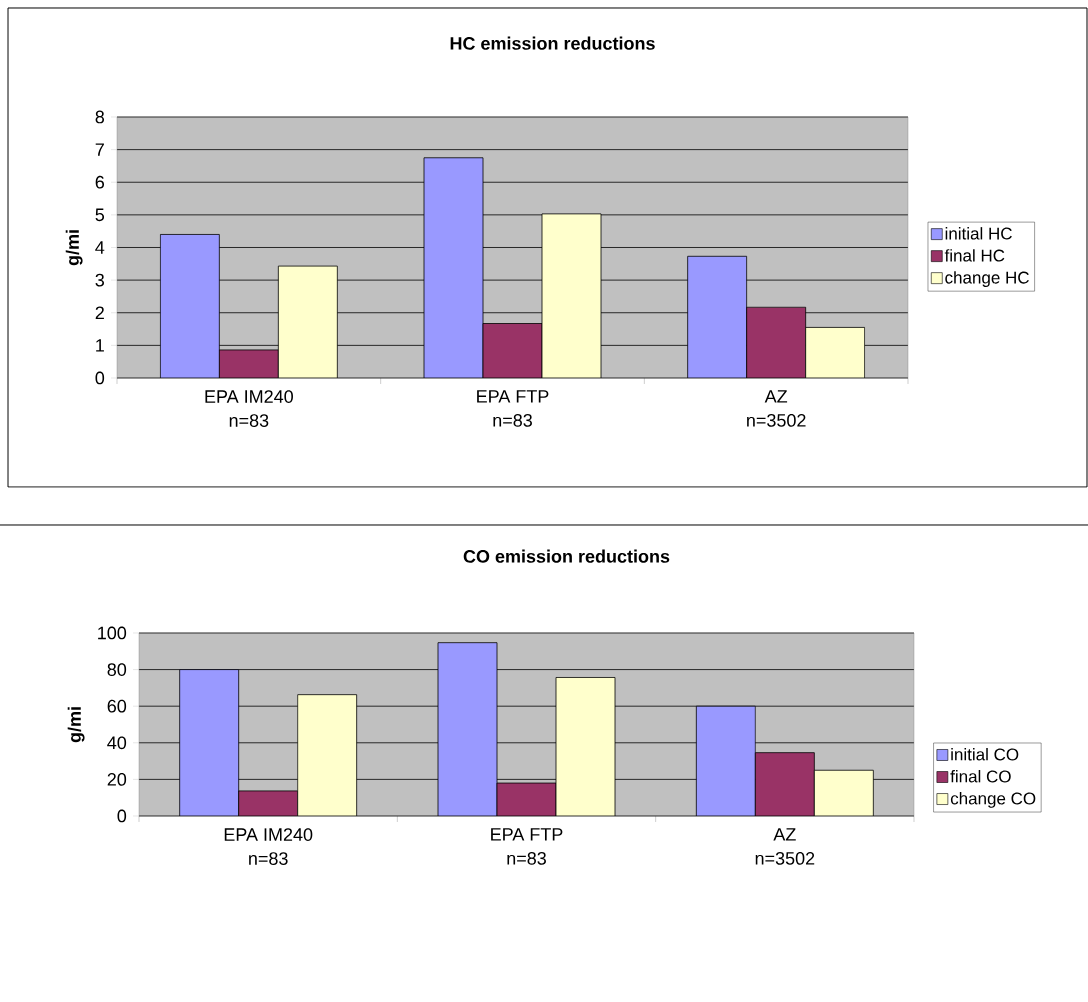 The width and height of the screenshot is (1088, 1002). I want to click on y-tick-label: 4, so click(100, 247).